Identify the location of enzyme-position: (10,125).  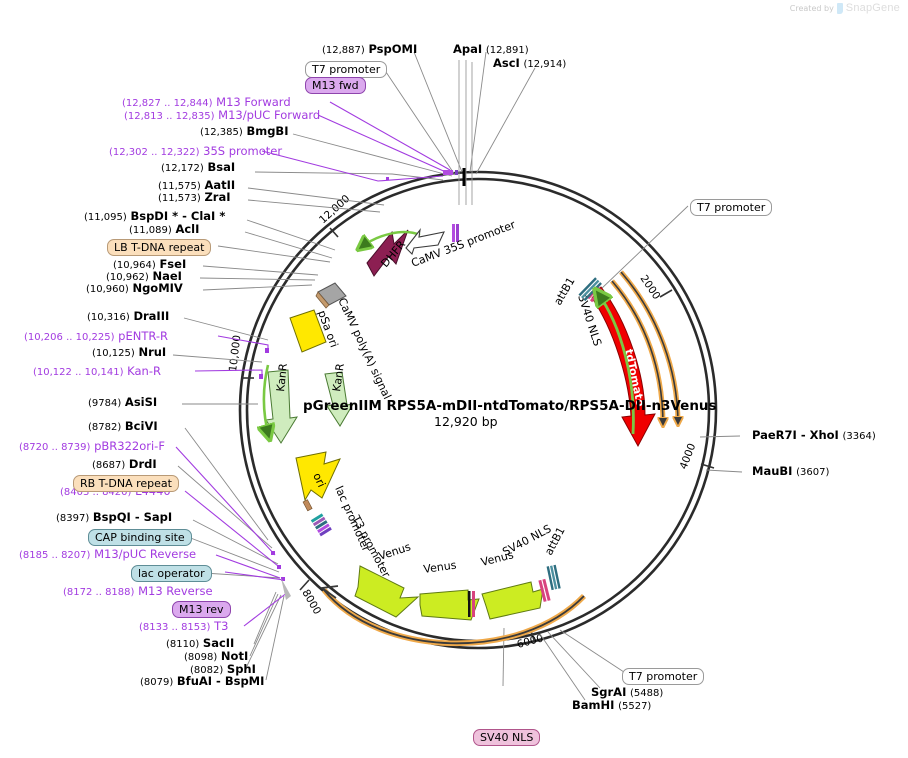
(113, 353).